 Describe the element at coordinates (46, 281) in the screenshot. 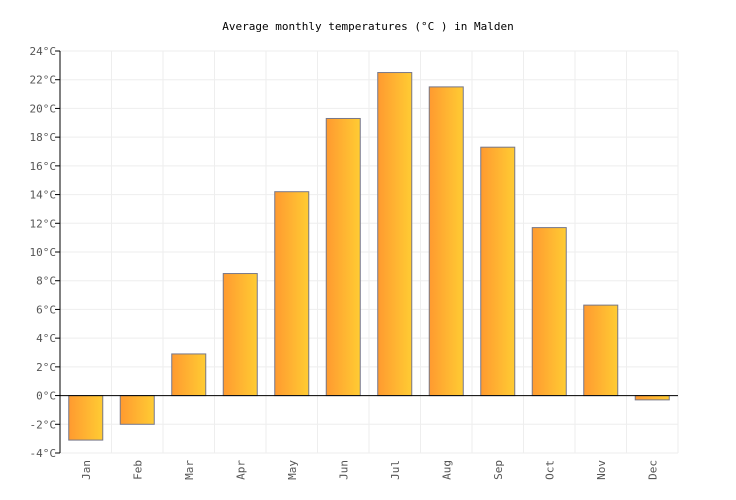

I see `y-tick-label: 8°C` at that location.